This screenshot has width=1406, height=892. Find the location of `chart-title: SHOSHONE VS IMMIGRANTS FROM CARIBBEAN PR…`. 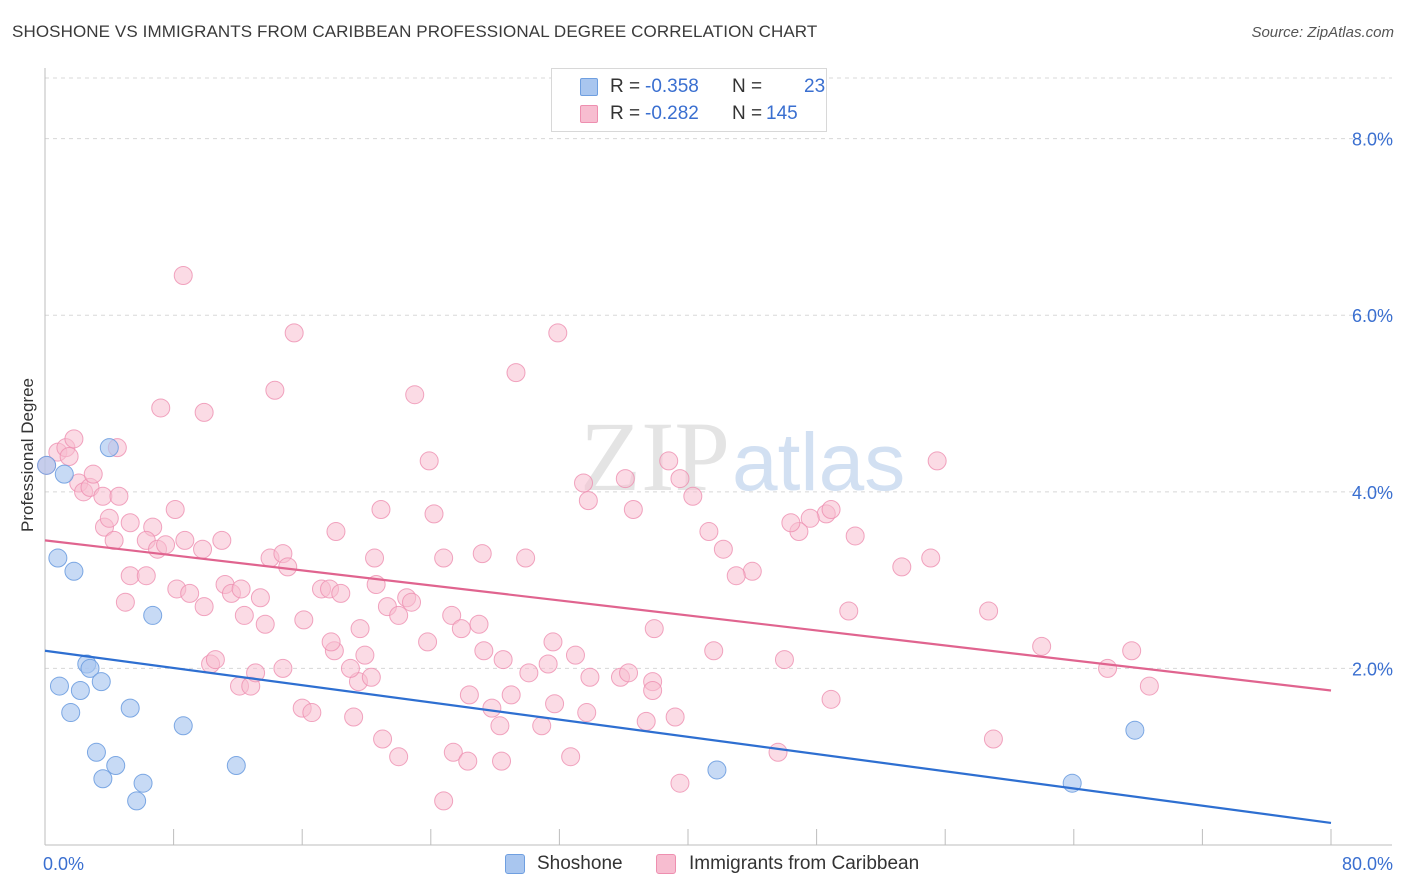

chart-title: SHOSHONE VS IMMIGRANTS FROM CARIBBEAN PR… is located at coordinates (415, 31).